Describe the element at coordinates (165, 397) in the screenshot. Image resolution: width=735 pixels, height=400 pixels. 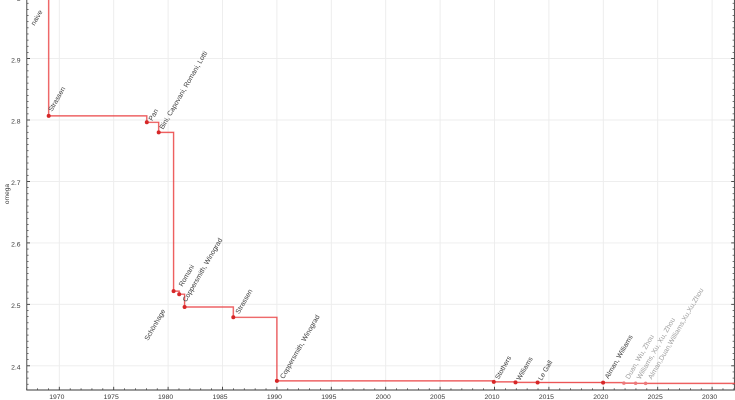
I see `svg-text: 1980` at that location.